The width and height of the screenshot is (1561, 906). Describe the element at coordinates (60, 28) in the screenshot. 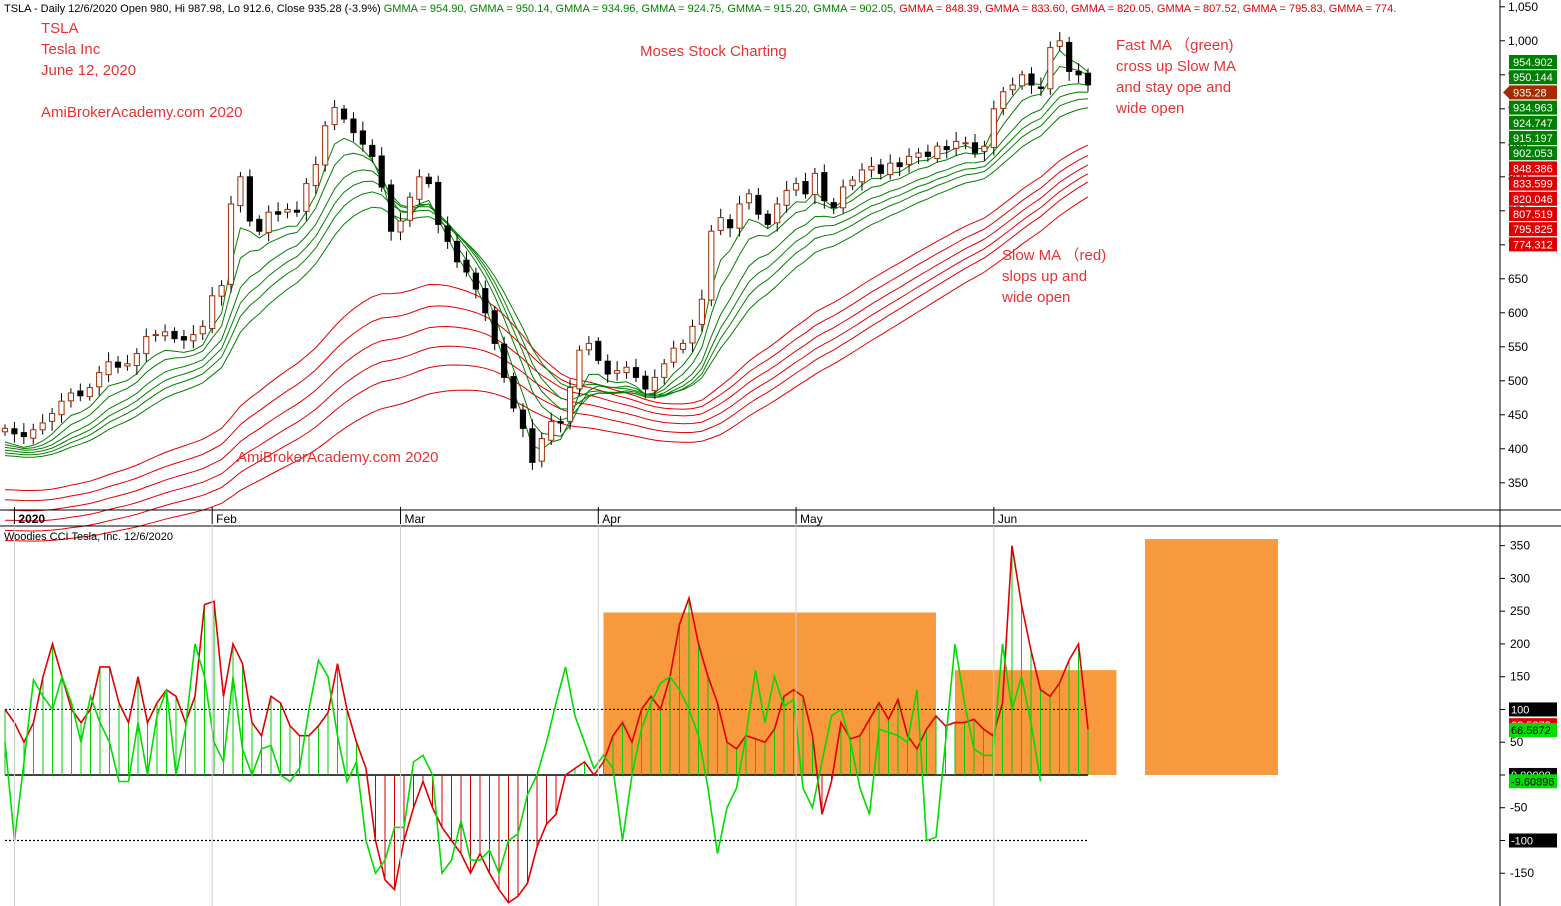

I see `annotation-ticker: TSLA` at that location.